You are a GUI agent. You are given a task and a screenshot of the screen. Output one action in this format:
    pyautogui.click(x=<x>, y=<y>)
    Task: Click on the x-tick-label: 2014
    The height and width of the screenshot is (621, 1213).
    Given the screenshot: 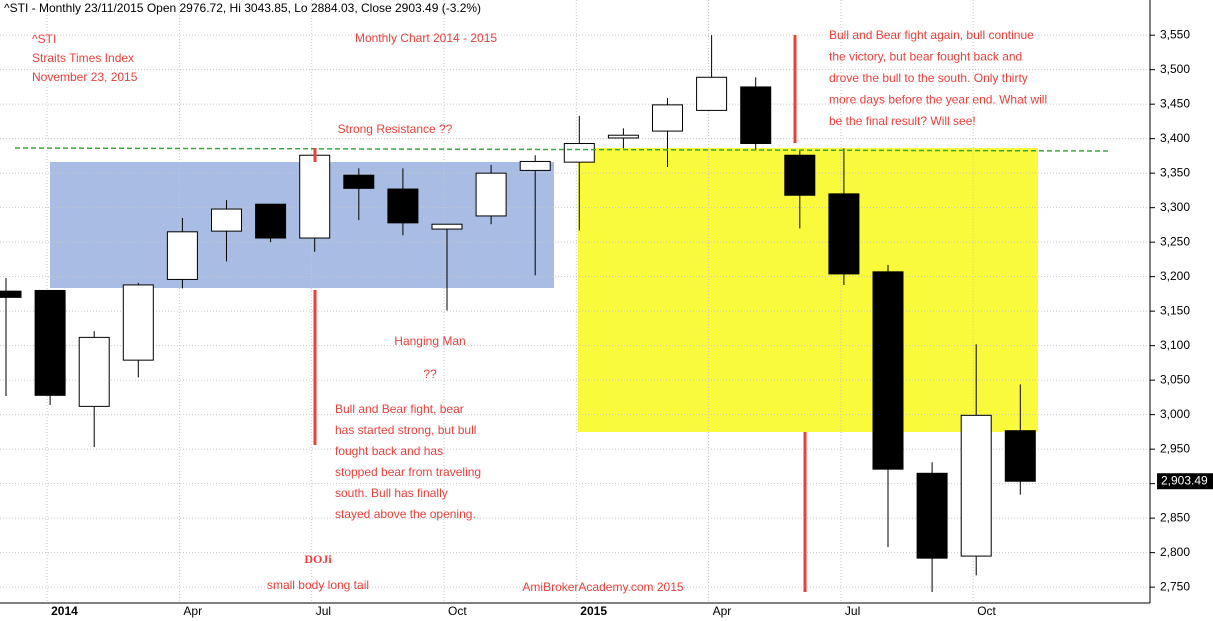 What is the action you would take?
    pyautogui.click(x=64, y=611)
    